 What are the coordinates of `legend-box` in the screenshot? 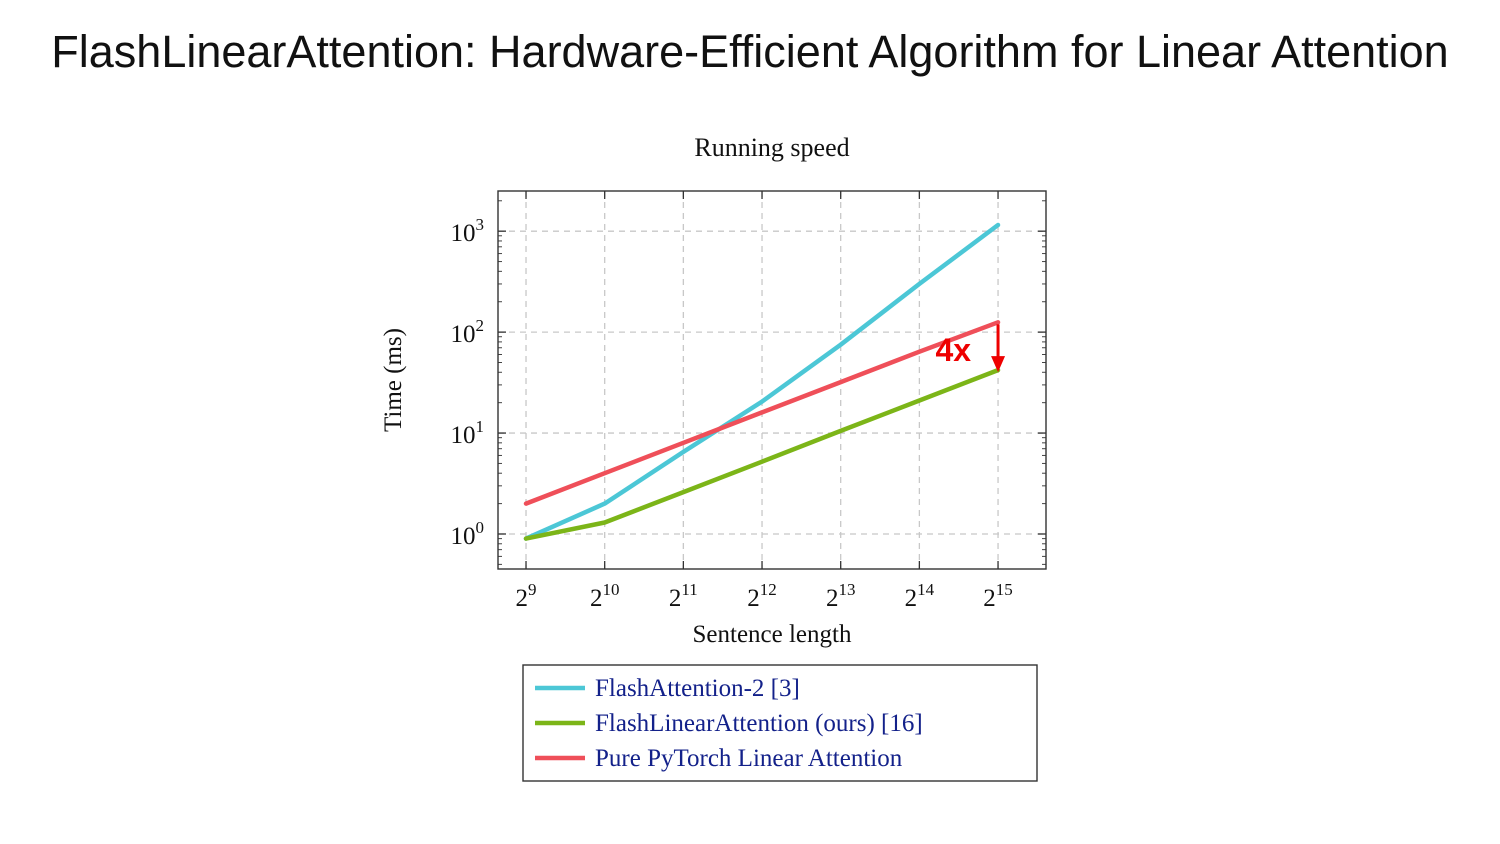 It's located at (780, 723).